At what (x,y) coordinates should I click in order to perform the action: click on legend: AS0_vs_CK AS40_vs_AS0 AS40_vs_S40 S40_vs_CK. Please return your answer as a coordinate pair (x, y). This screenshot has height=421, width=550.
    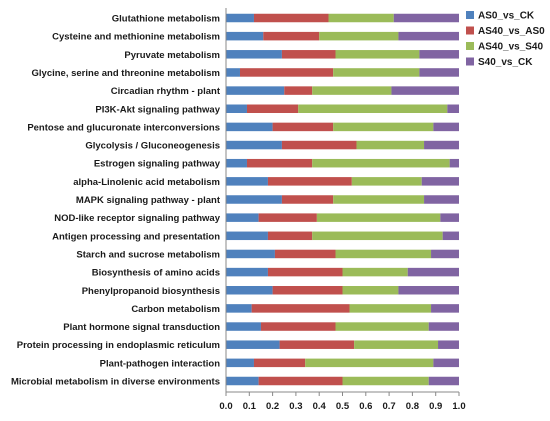
    Looking at the image, I should click on (505, 39).